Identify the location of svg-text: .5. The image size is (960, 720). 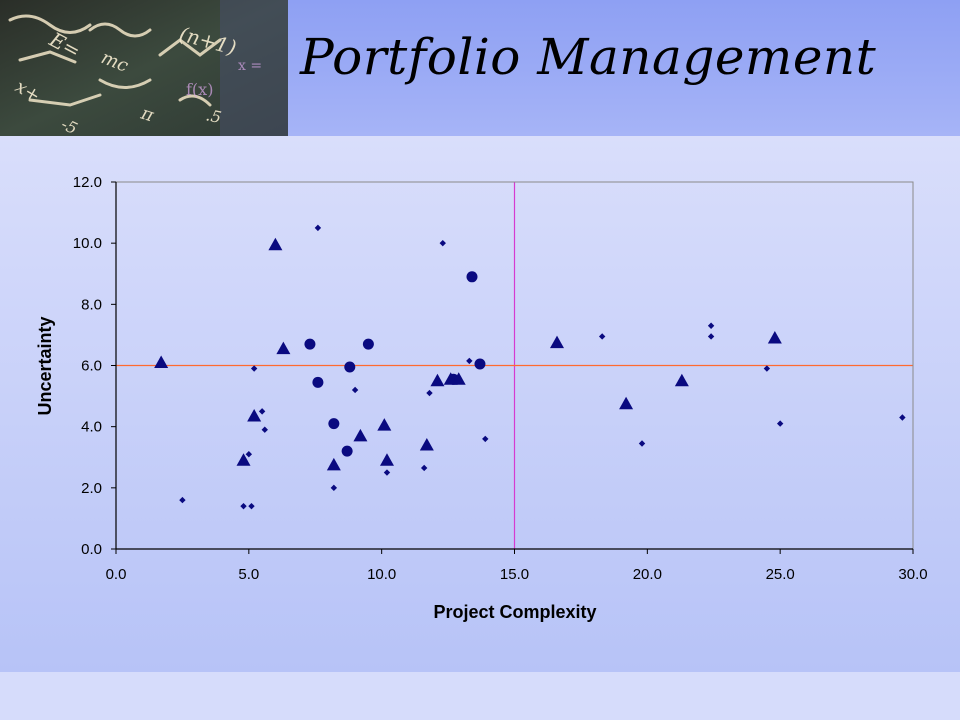
(213, 116).